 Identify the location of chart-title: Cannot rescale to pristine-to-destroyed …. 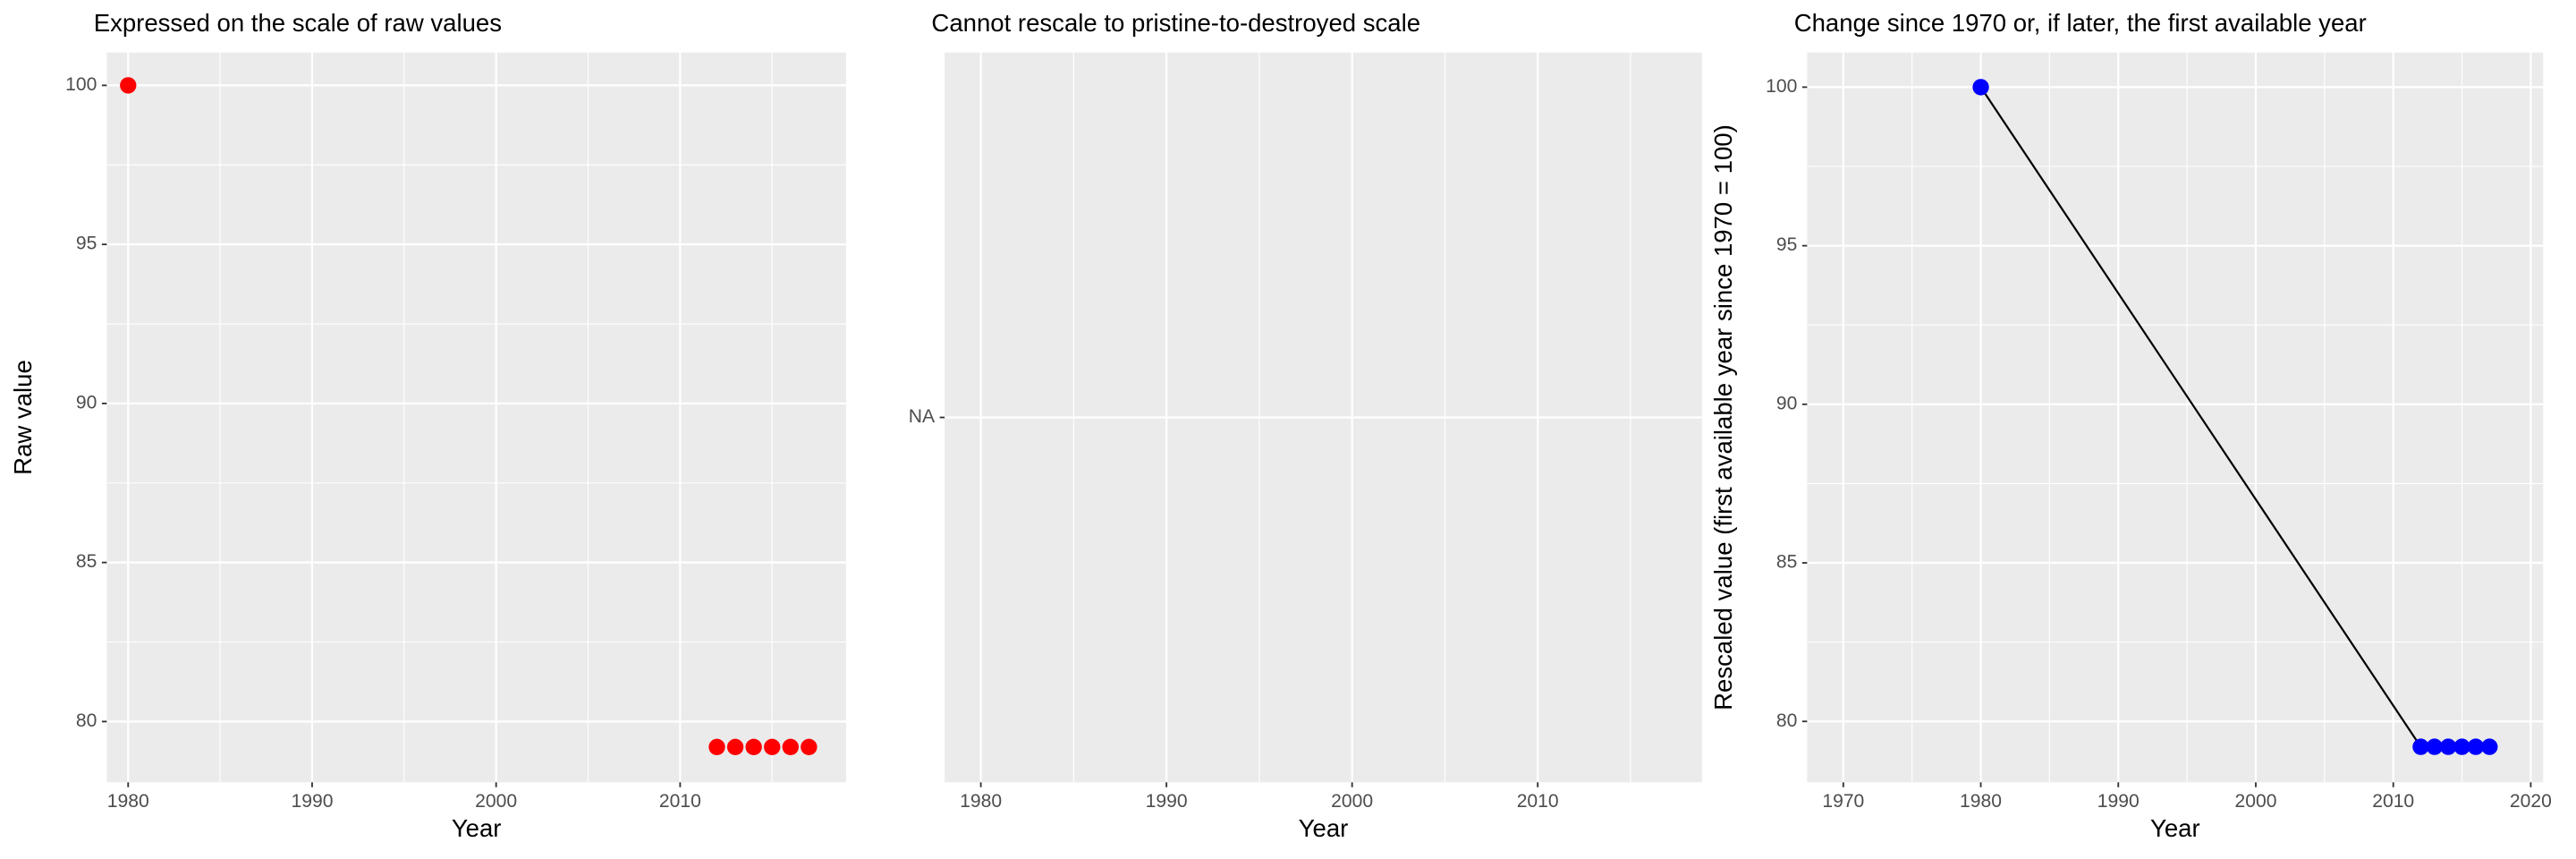
(1175, 23).